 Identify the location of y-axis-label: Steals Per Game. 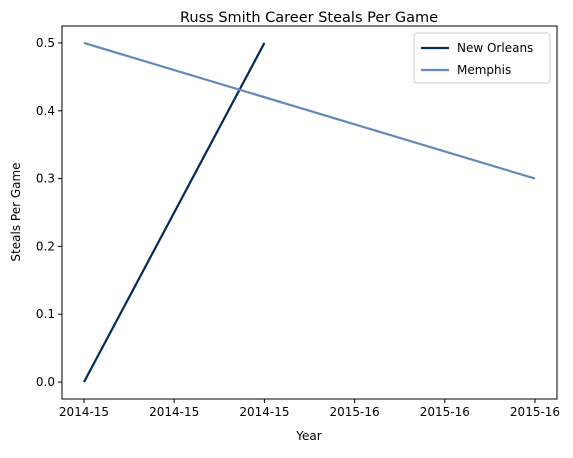
(16, 211).